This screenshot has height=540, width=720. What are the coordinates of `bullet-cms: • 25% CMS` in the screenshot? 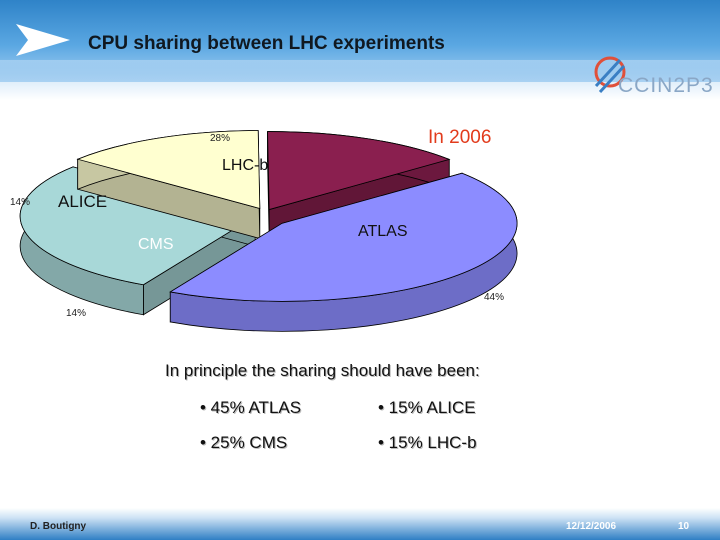 It's located at (244, 442).